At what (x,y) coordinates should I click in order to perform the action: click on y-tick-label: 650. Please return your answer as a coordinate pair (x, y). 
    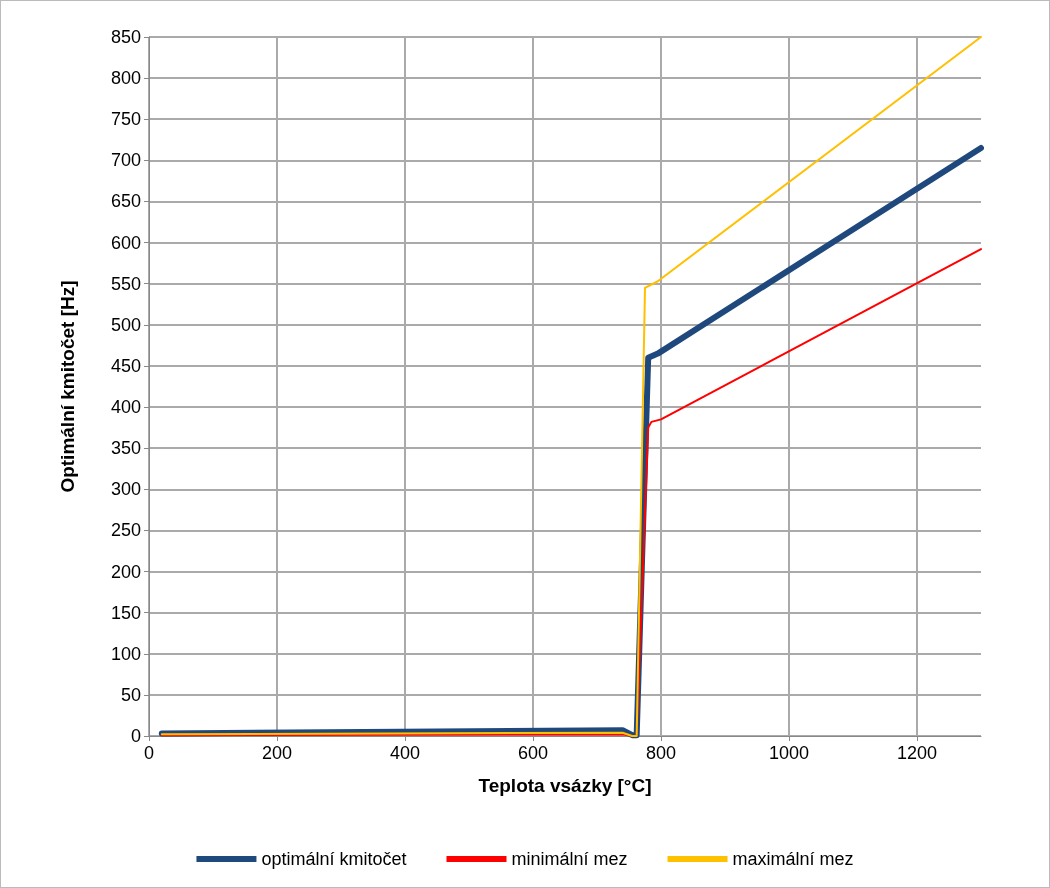
    Looking at the image, I should click on (125, 201).